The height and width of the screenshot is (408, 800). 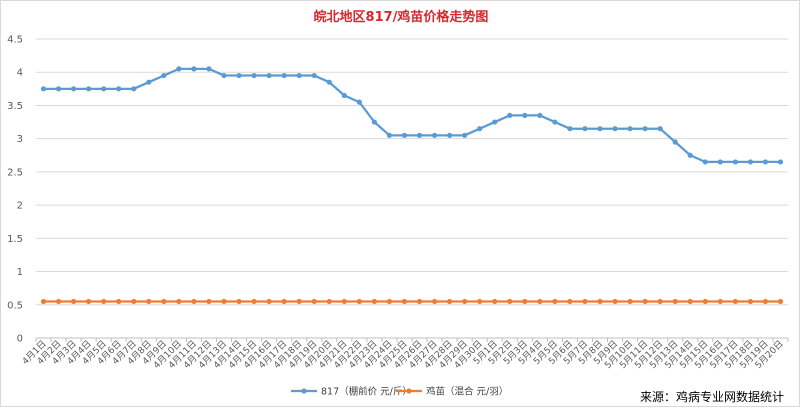 I want to click on y-axis: 0 0.5 1 1.5 2 2.5 3 3.5 4 4.5, so click(x=15, y=190).